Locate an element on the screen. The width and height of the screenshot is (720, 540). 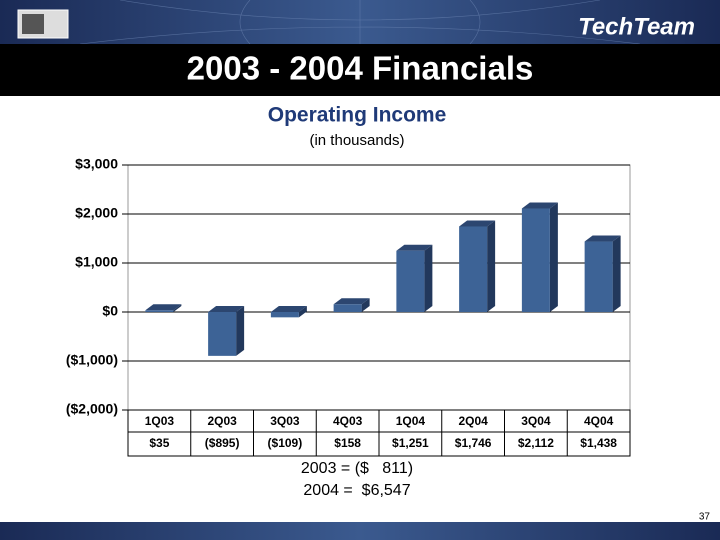
value-label: $1,251 is located at coordinates (410, 443).